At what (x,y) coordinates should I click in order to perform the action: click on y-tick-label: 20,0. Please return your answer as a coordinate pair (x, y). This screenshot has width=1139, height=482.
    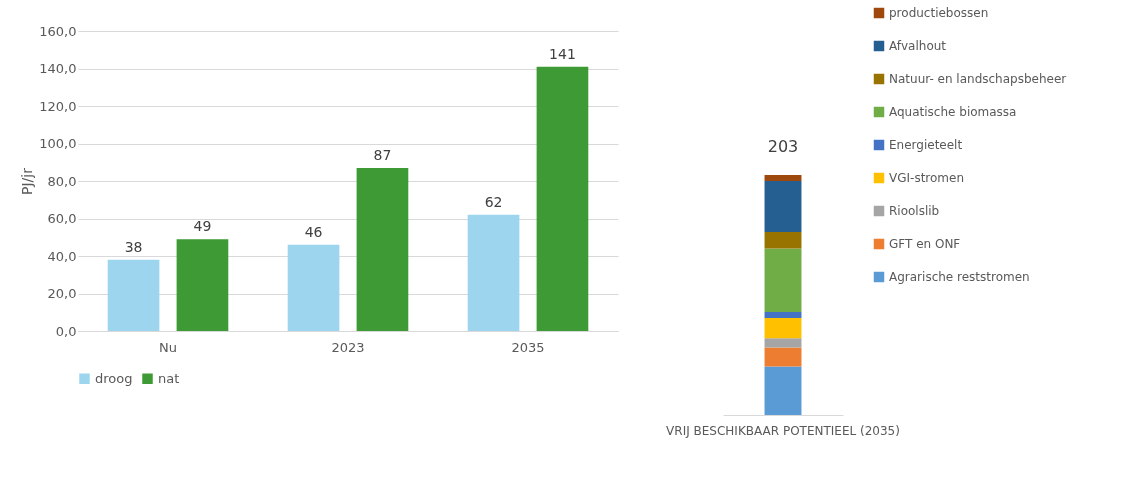
    Looking at the image, I should click on (62, 293).